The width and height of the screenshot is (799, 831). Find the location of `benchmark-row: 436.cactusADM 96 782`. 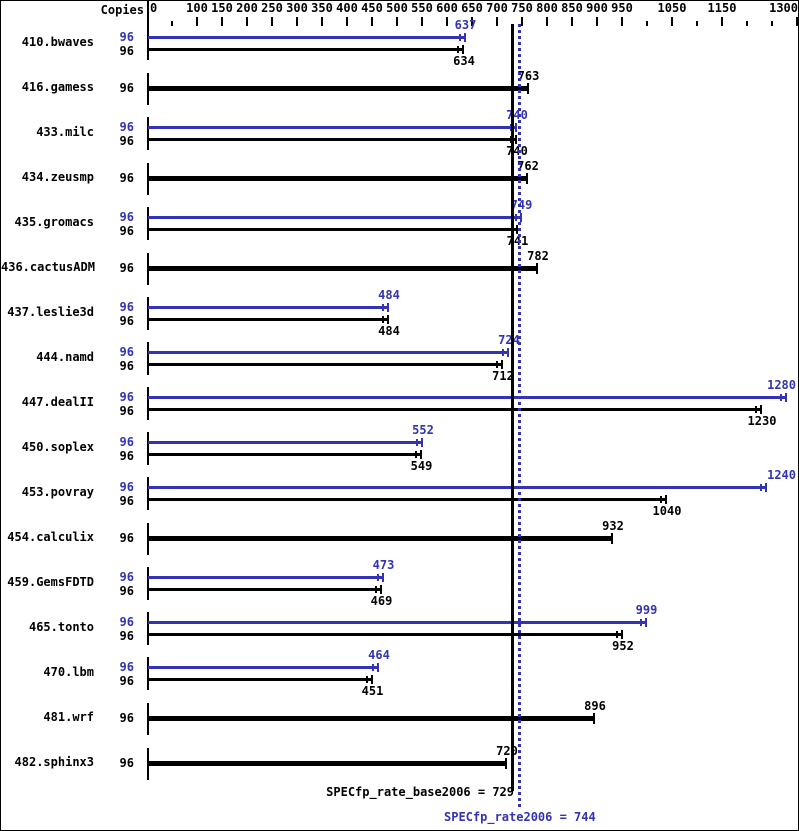

benchmark-row: 436.cactusADM 96 782 is located at coordinates (399, 268).